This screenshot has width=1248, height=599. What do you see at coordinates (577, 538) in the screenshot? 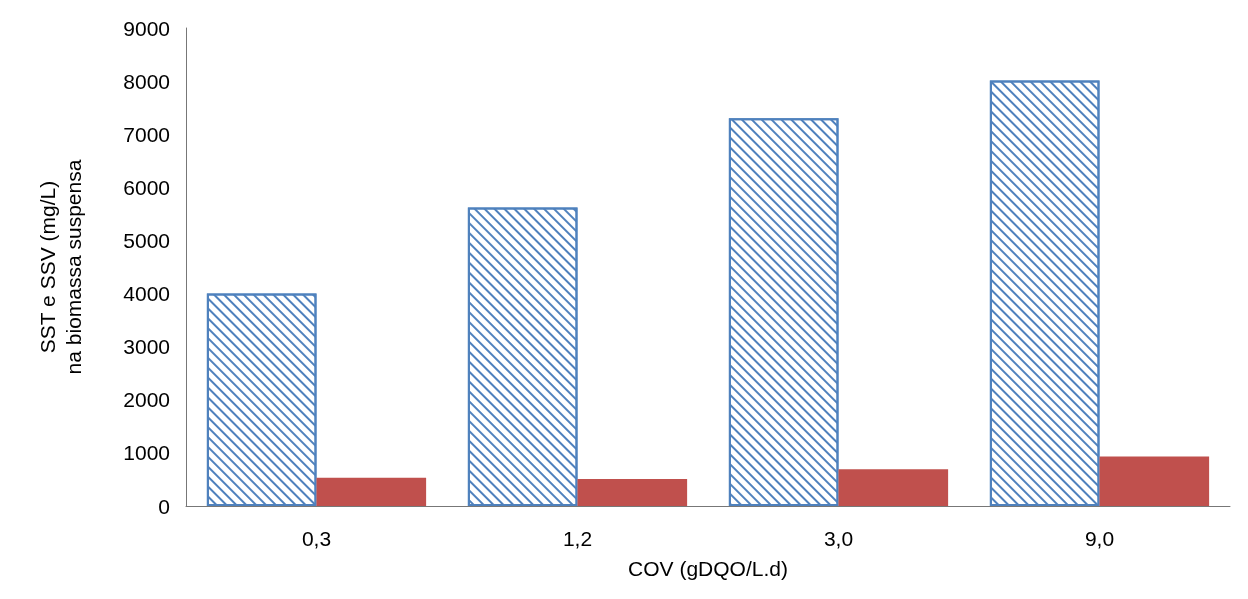
I see `x-tick-label: 1,2` at bounding box center [577, 538].